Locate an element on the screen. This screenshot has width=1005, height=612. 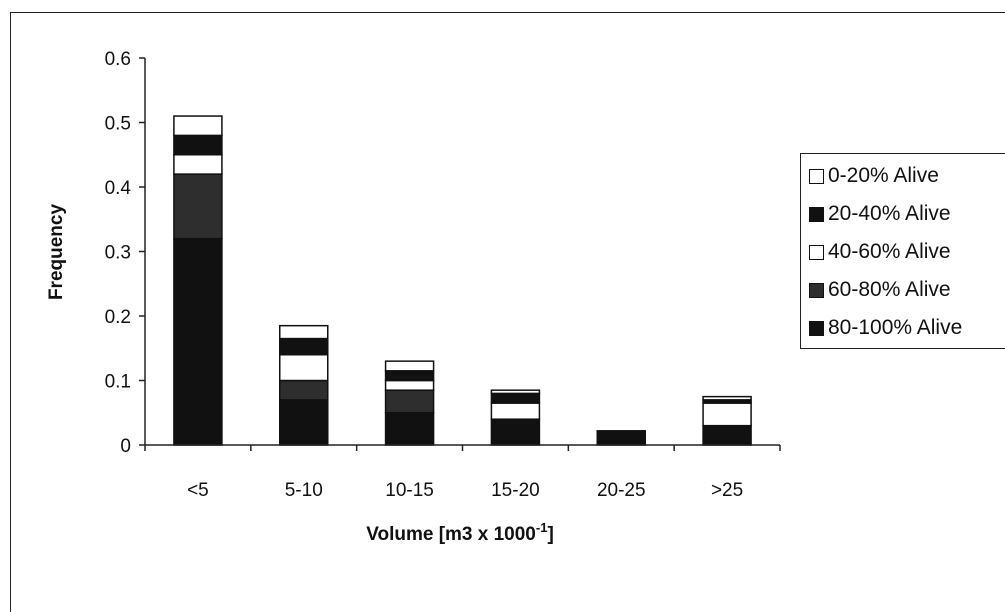
x-tick-label-0: <5 is located at coordinates (198, 490).